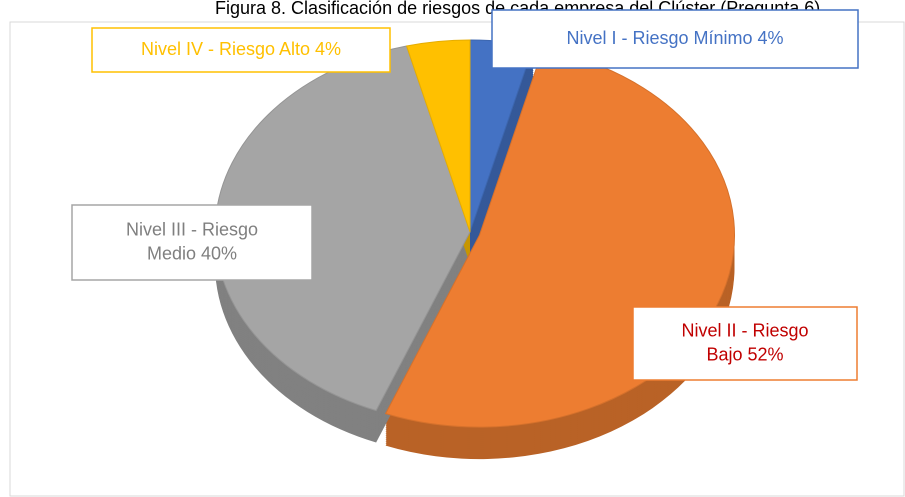 Image resolution: width=905 pixels, height=497 pixels. I want to click on data-label: Nivel I - Riesgo Mínimo 4%, so click(674, 38).